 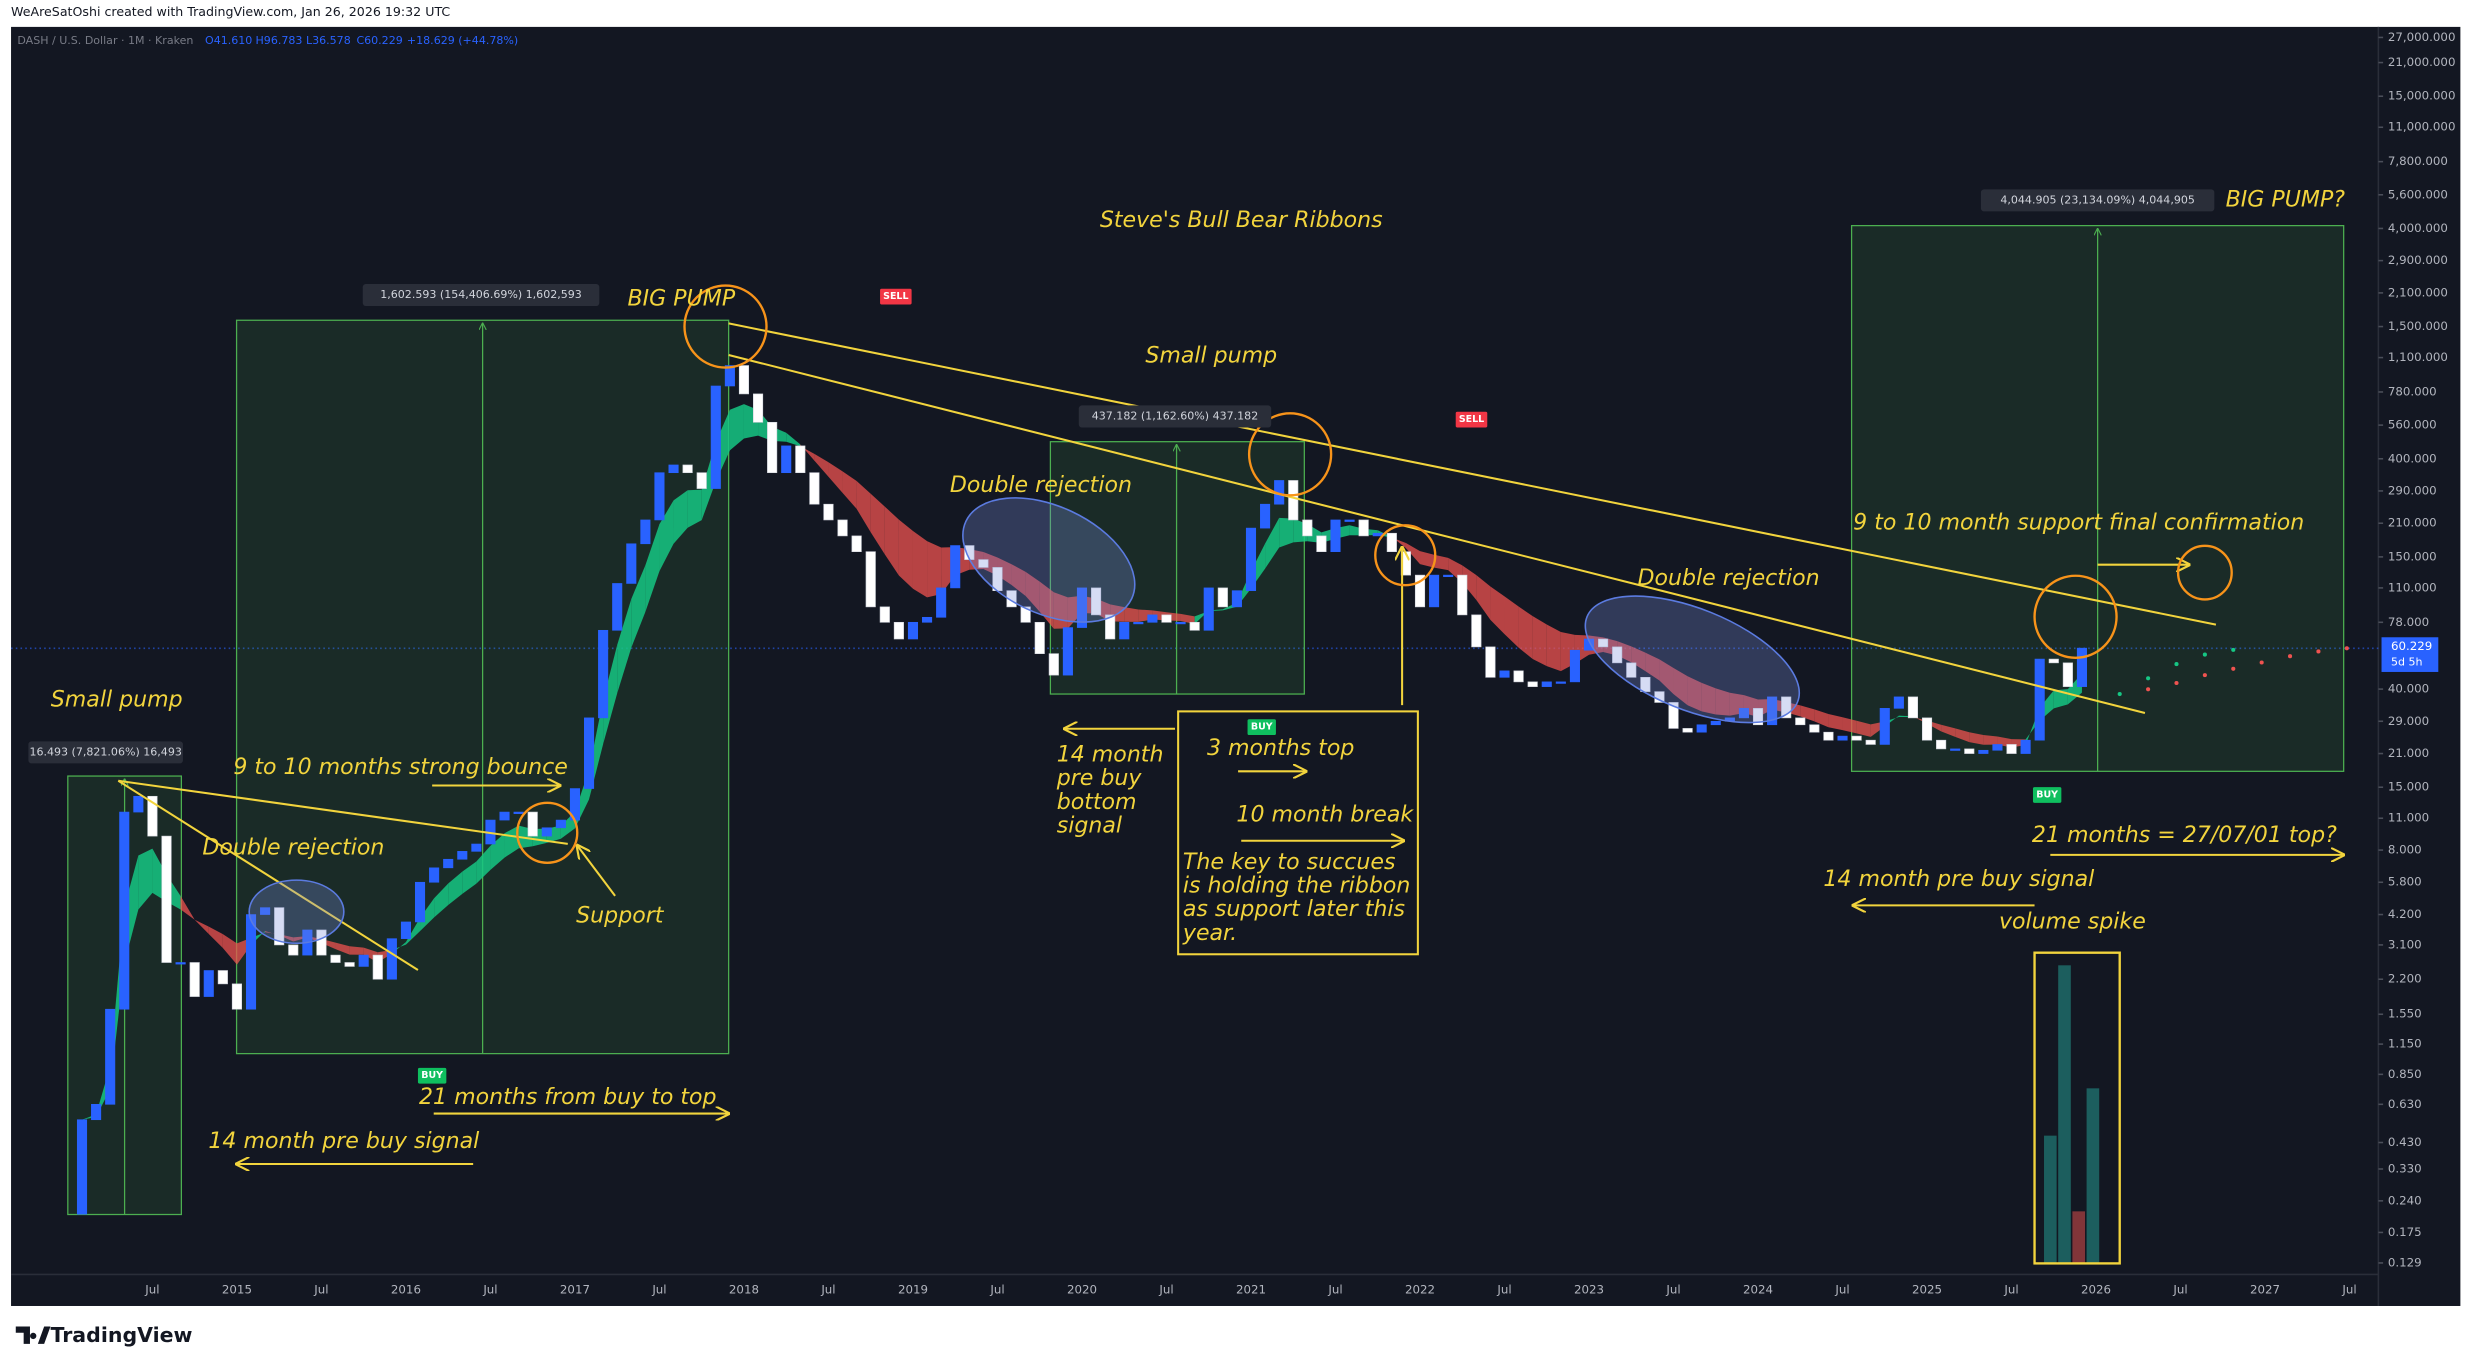 What do you see at coordinates (1959, 879) in the screenshot?
I see `annotation: 14 month pre buy signal` at bounding box center [1959, 879].